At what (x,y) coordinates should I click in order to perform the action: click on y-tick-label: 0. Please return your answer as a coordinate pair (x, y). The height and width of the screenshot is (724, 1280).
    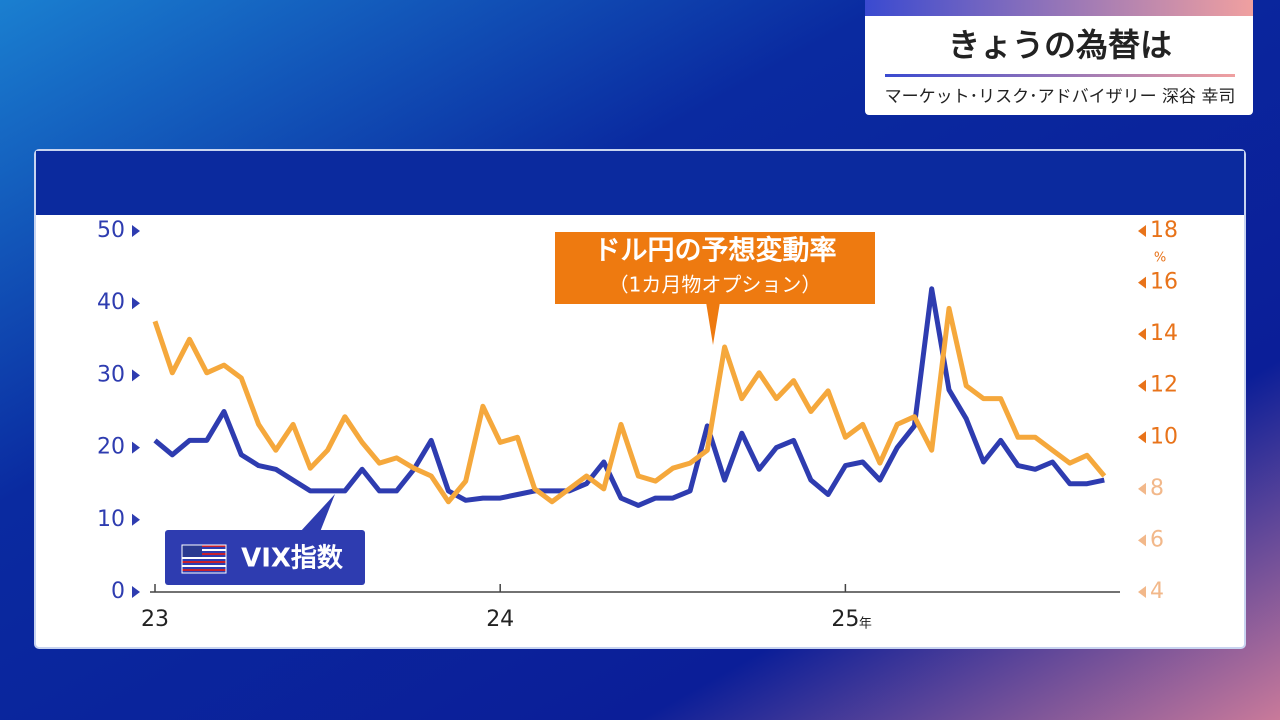
    Looking at the image, I should click on (118, 591).